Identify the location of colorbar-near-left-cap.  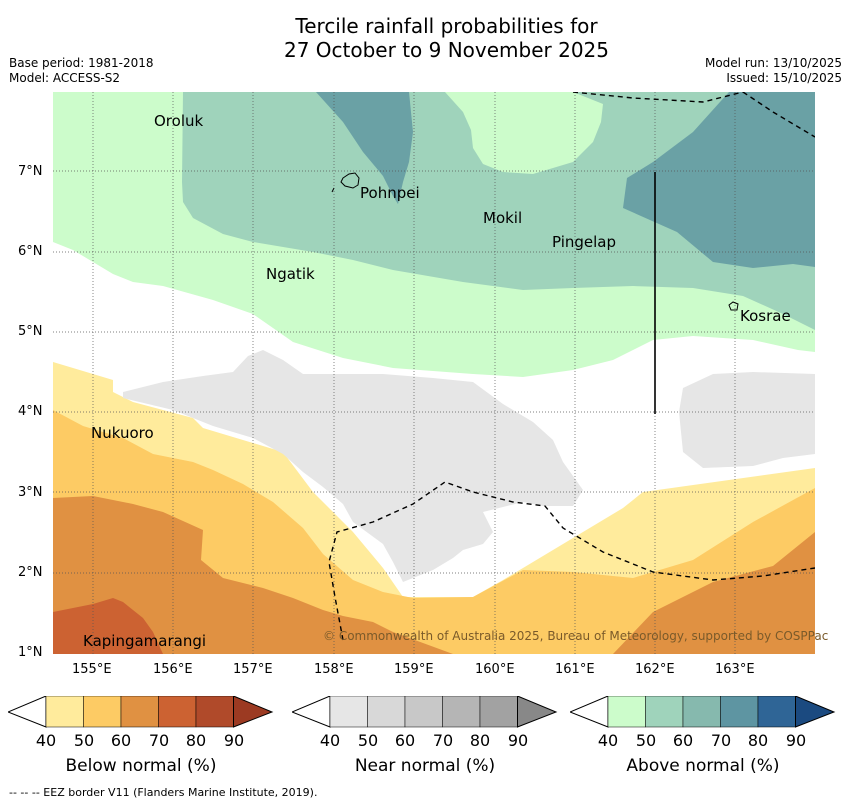
(311, 712).